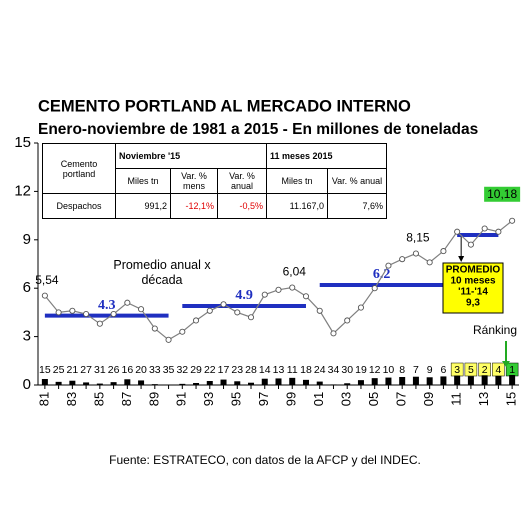 Image resolution: width=530 pixels, height=530 pixels. I want to click on x-tick-label: 97, so click(263, 399).